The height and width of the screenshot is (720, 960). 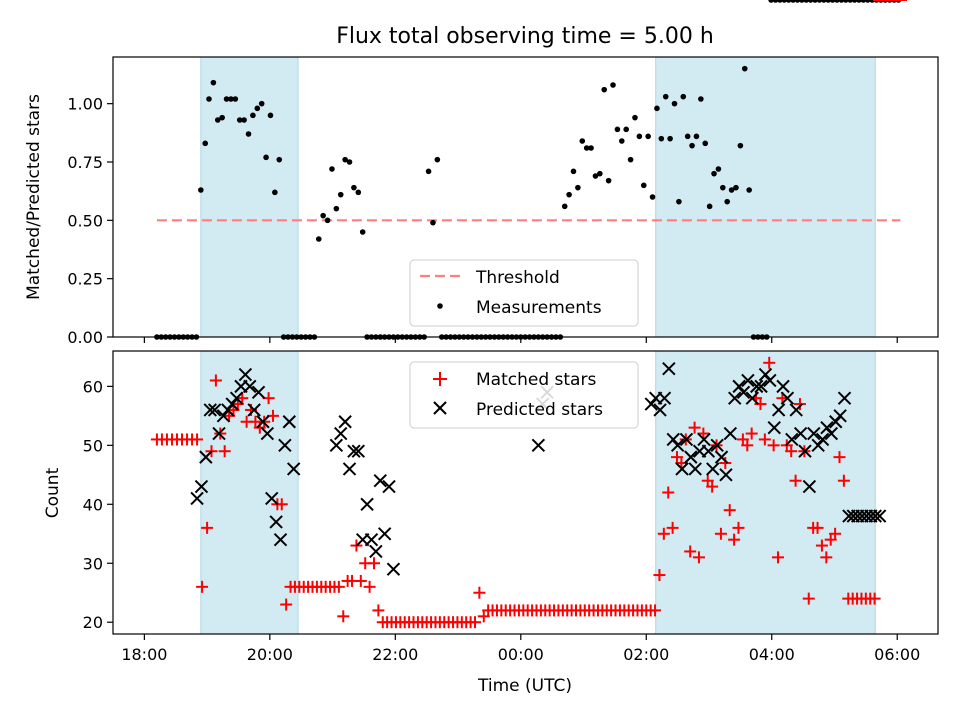 What do you see at coordinates (772, 654) in the screenshot?
I see `x-tick-label: 04:00` at bounding box center [772, 654].